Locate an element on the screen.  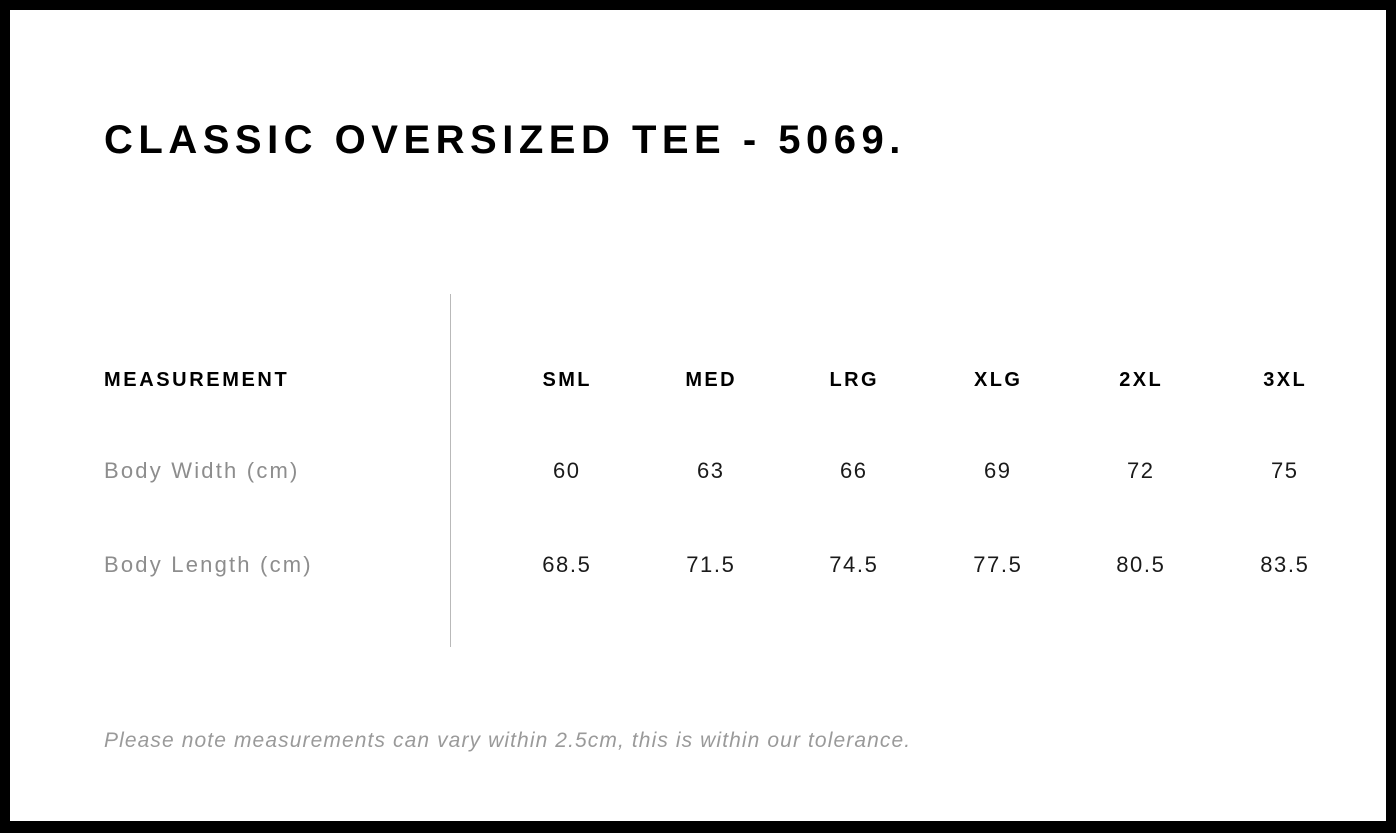
cell-body-width-3xl: 75 is located at coordinates (1284, 470).